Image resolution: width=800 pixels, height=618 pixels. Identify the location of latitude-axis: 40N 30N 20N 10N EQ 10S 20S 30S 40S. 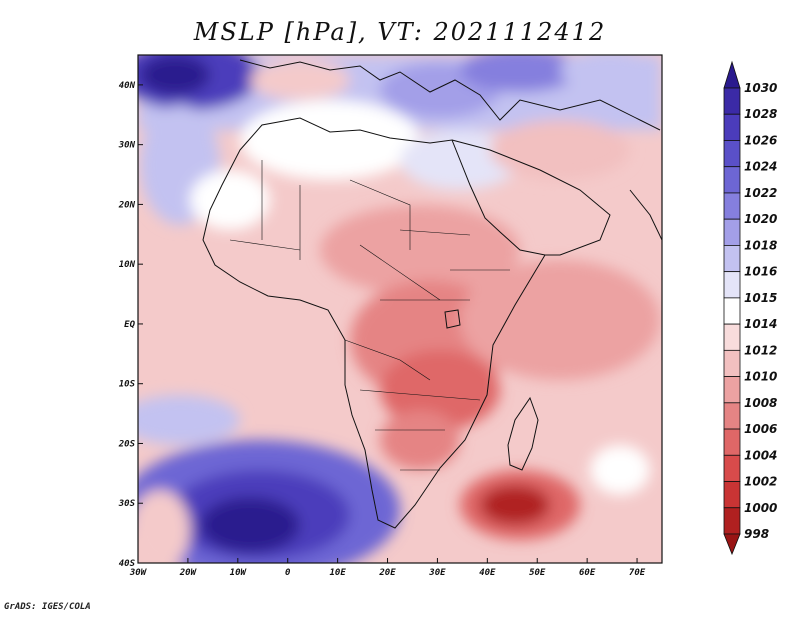
(130, 325).